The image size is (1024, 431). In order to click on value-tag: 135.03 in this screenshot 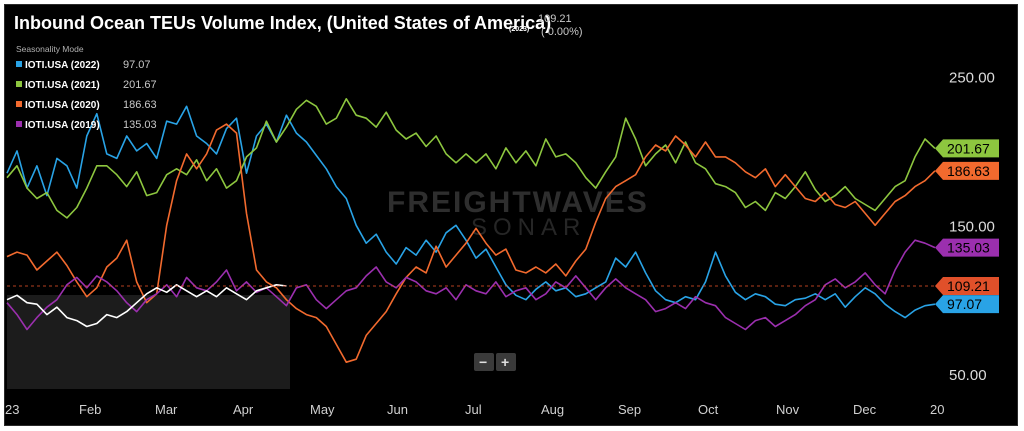, I will do `click(967, 247)`.